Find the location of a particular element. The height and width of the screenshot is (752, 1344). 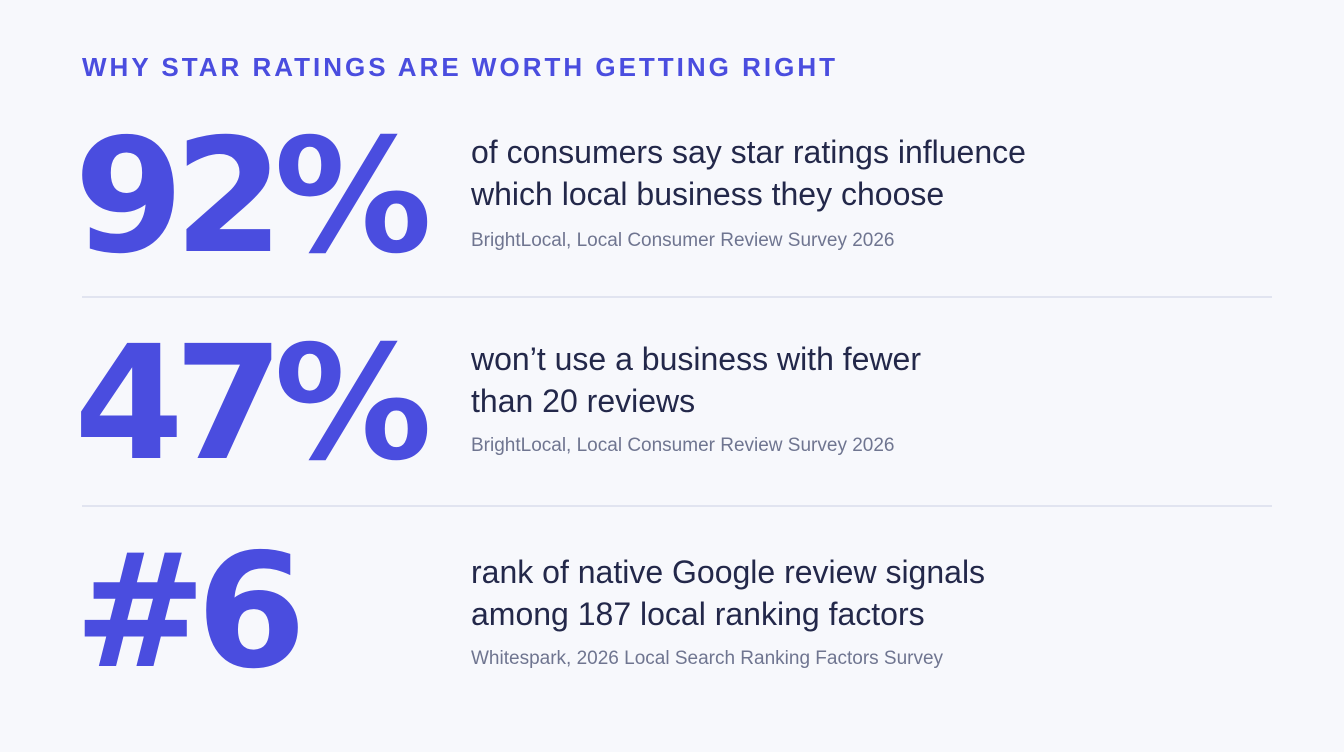

stat-description-2-line-1: won’t use a business with fewer is located at coordinates (696, 359).